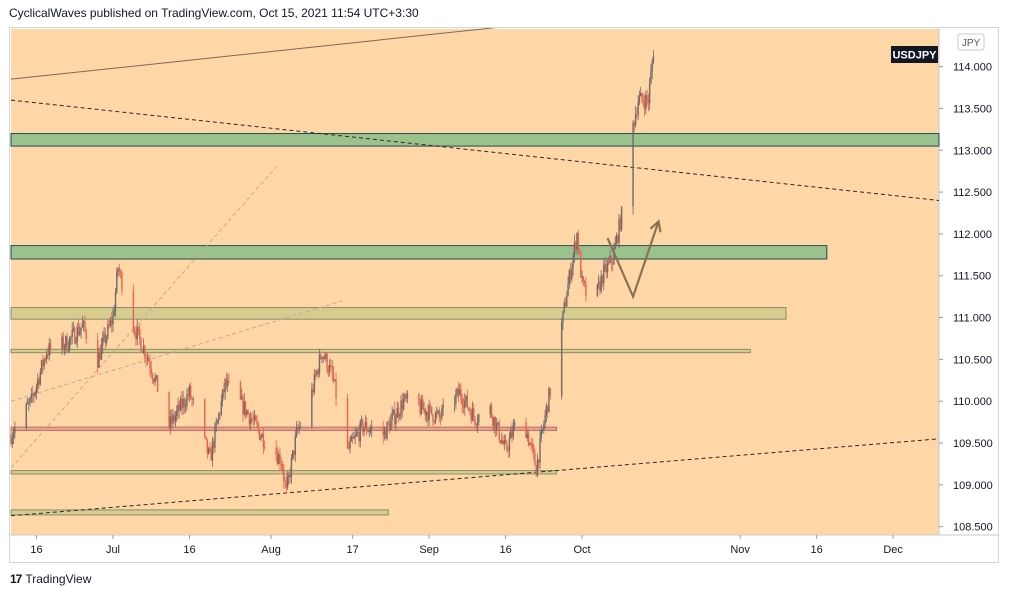  What do you see at coordinates (58, 579) in the screenshot?
I see `footer-brand: TradingView` at bounding box center [58, 579].